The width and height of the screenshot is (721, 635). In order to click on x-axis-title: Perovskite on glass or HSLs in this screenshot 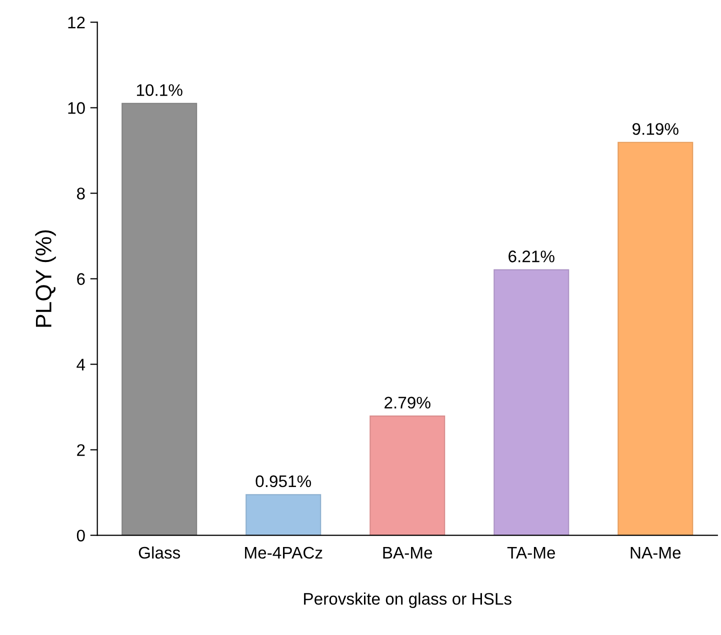, I will do `click(408, 600)`.